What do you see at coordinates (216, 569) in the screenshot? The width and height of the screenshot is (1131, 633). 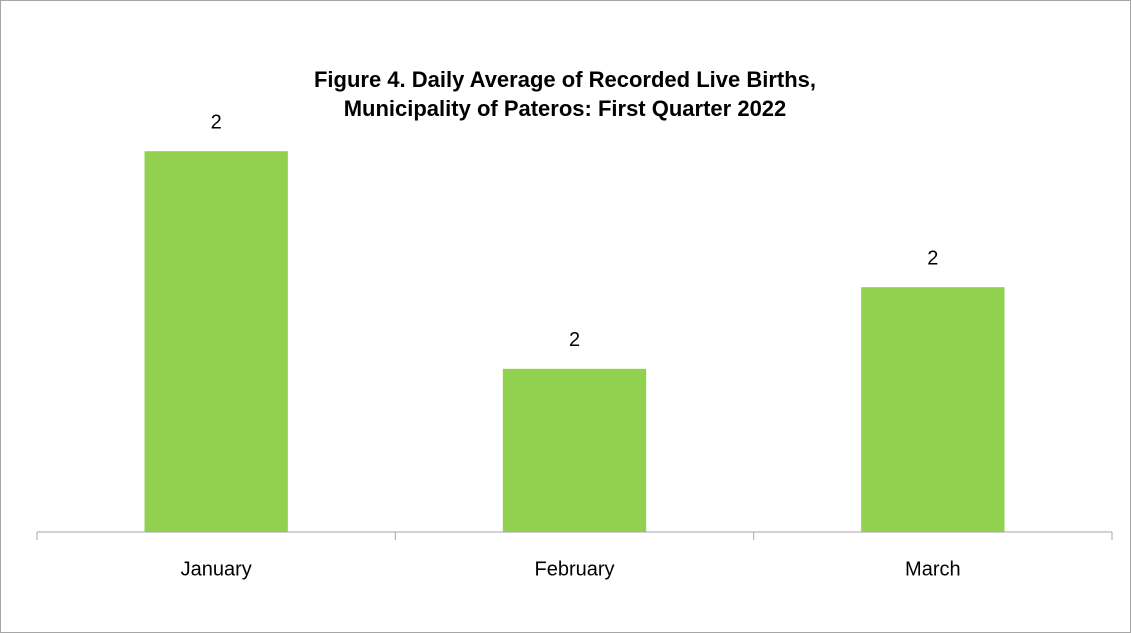 I see `x-tick-label: January` at bounding box center [216, 569].